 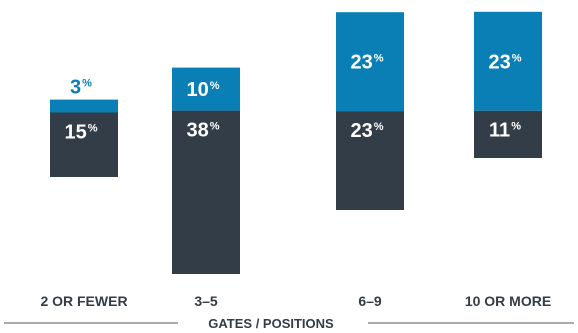 I want to click on value-label: 38%, so click(x=202, y=131).